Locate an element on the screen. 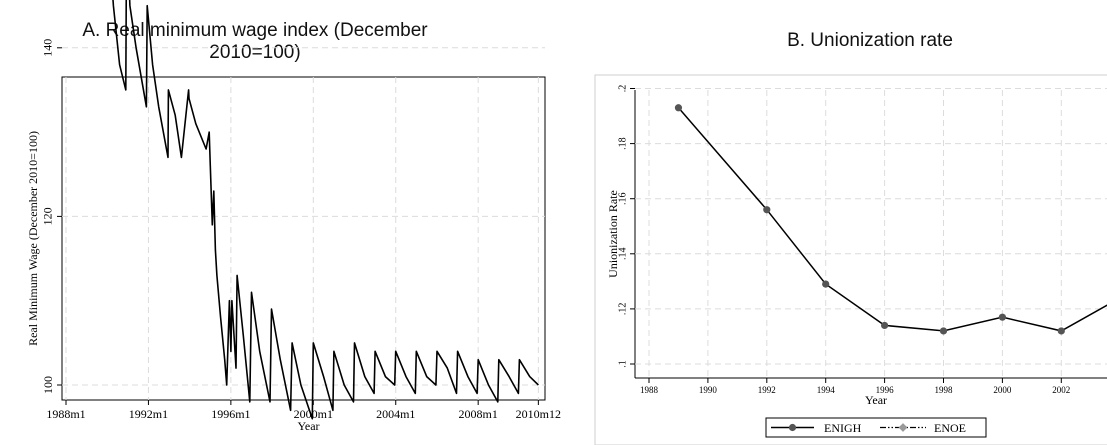  chart-a-xtick-label: 1992m1 is located at coordinates (148, 414).